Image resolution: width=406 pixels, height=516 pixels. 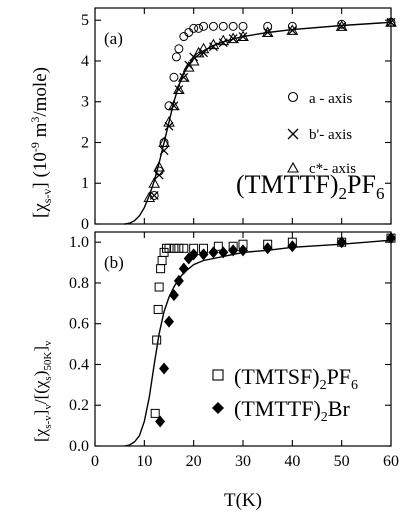 What do you see at coordinates (391, 461) in the screenshot?
I see `x-tick-label: 60` at bounding box center [391, 461].